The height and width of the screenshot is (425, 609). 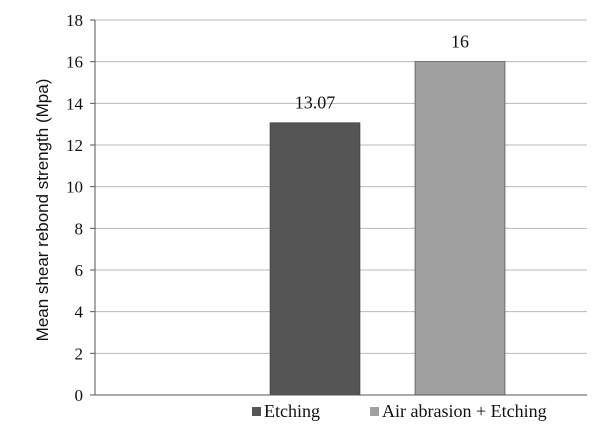 I want to click on y-tick-label: 0, so click(x=79, y=395).